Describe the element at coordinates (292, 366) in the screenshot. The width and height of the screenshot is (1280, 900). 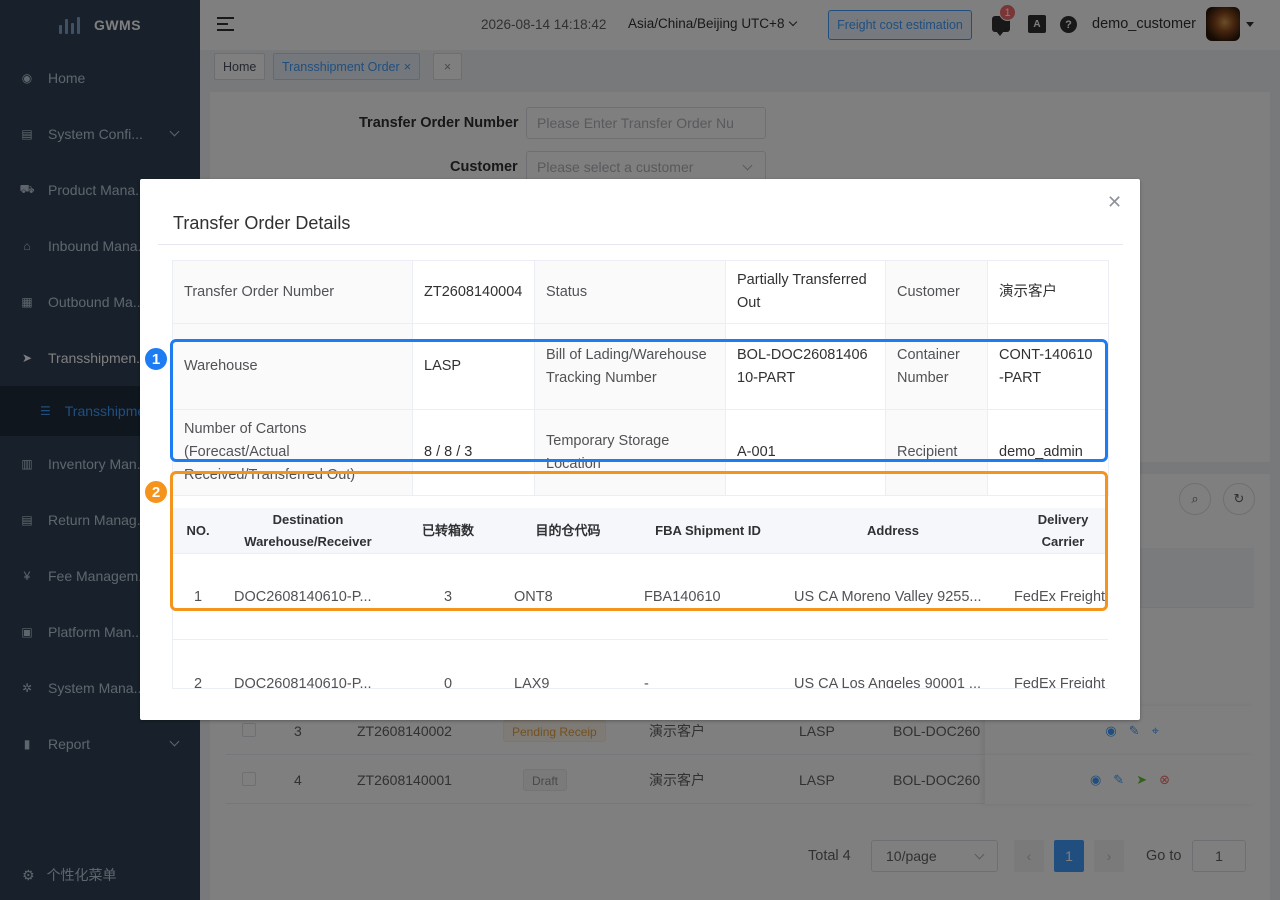
I see `detail-label: Warehouse` at that location.